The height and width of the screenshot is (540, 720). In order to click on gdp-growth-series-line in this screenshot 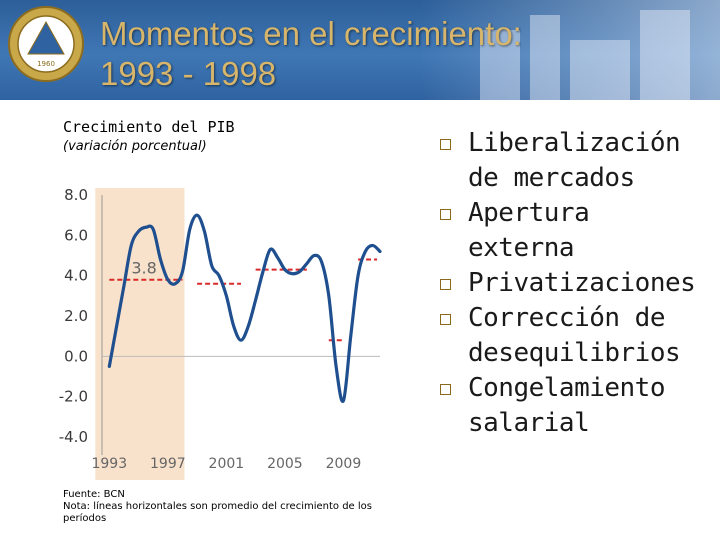, I will do `click(244, 308)`.